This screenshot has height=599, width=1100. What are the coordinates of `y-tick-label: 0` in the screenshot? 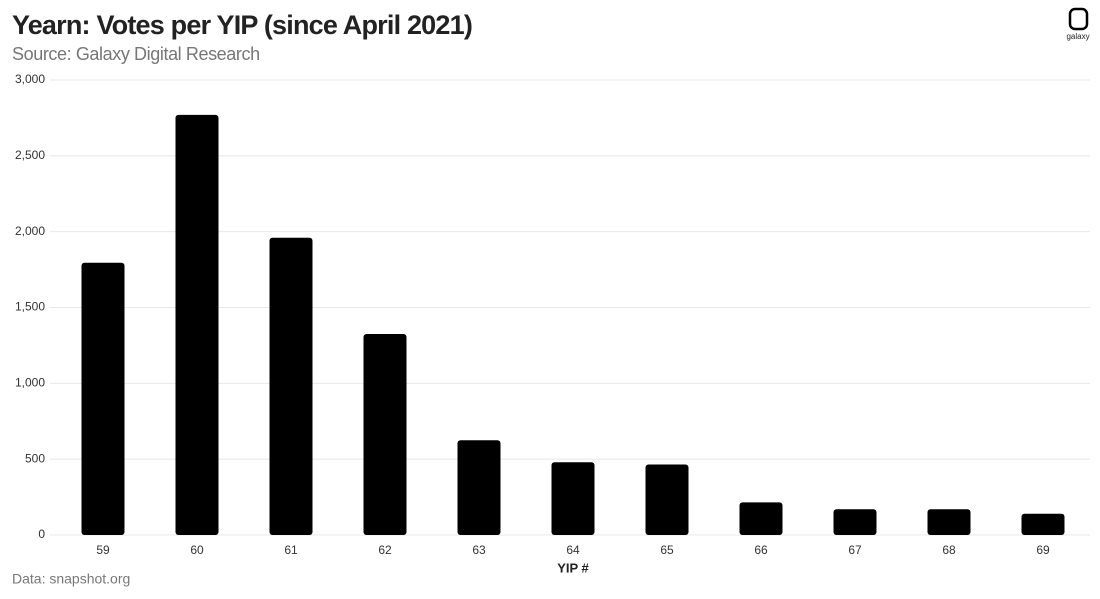 It's located at (41, 534).